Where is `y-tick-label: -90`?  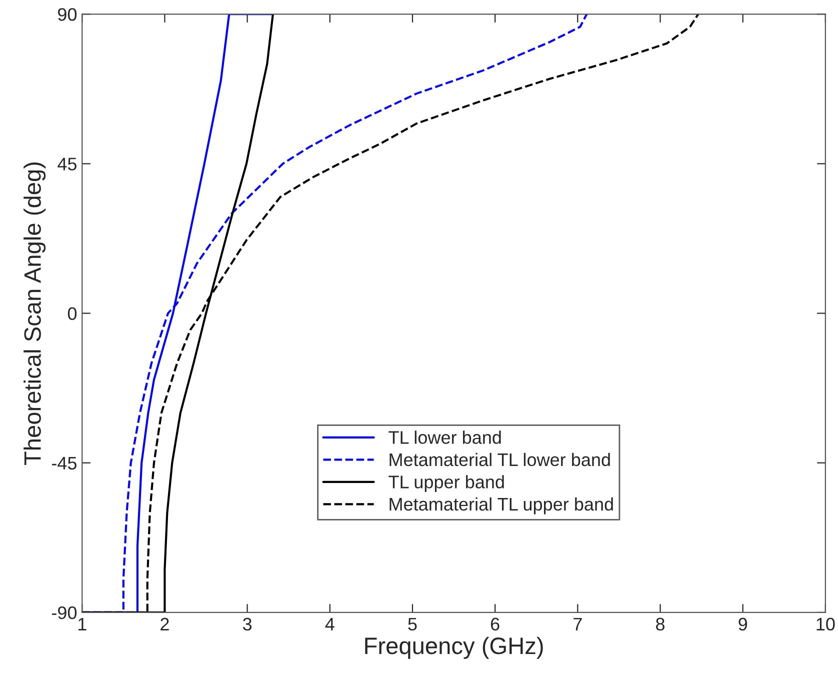 y-tick-label: -90 is located at coordinates (64, 613).